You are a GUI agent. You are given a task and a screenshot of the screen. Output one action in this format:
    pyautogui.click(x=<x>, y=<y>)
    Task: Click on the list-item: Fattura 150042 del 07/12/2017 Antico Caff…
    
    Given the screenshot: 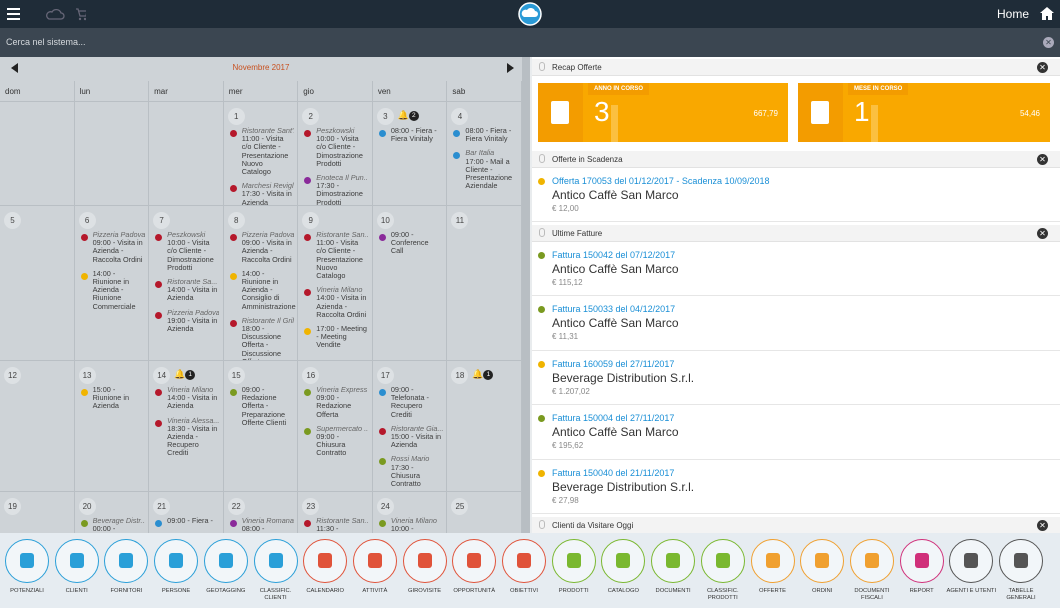 What is the action you would take?
    pyautogui.click(x=796, y=269)
    